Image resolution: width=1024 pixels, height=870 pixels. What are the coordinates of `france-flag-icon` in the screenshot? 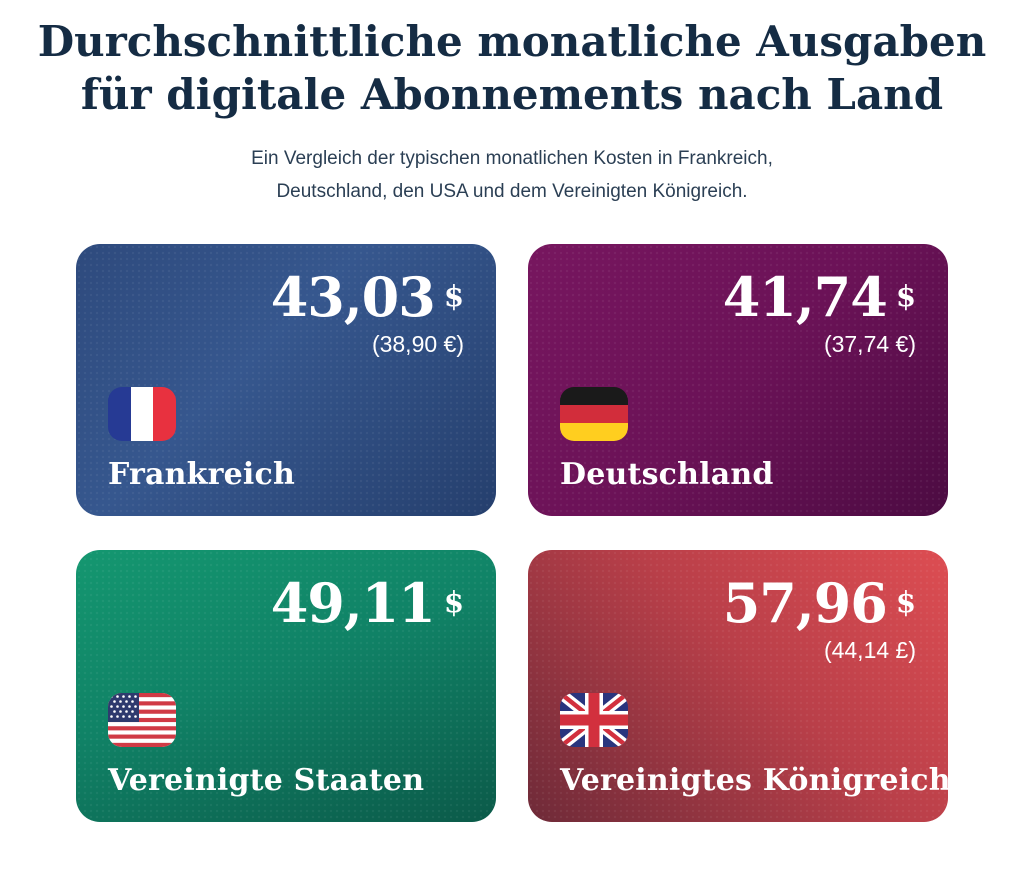 It's located at (142, 413).